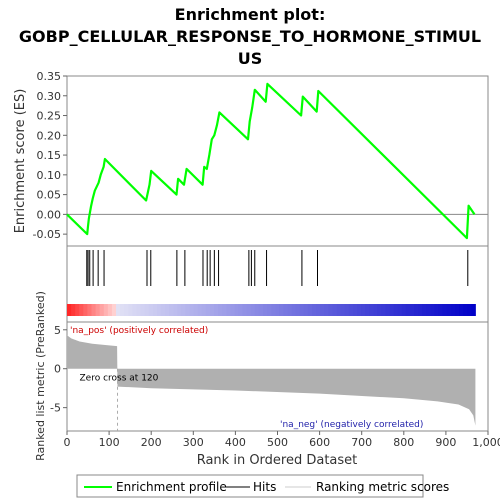 The width and height of the screenshot is (500, 500). Describe the element at coordinates (351, 425) in the screenshot. I see `negative-correlation-label: 'na_neg' (negatively correlated)` at that location.